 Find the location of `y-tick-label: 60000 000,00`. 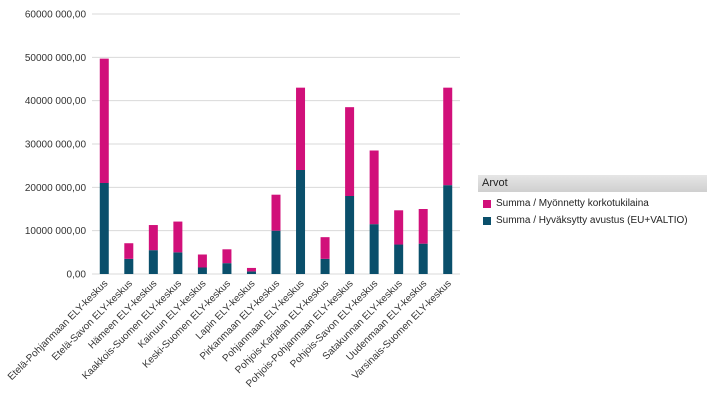

y-tick-label: 60000 000,00 is located at coordinates (56, 15).